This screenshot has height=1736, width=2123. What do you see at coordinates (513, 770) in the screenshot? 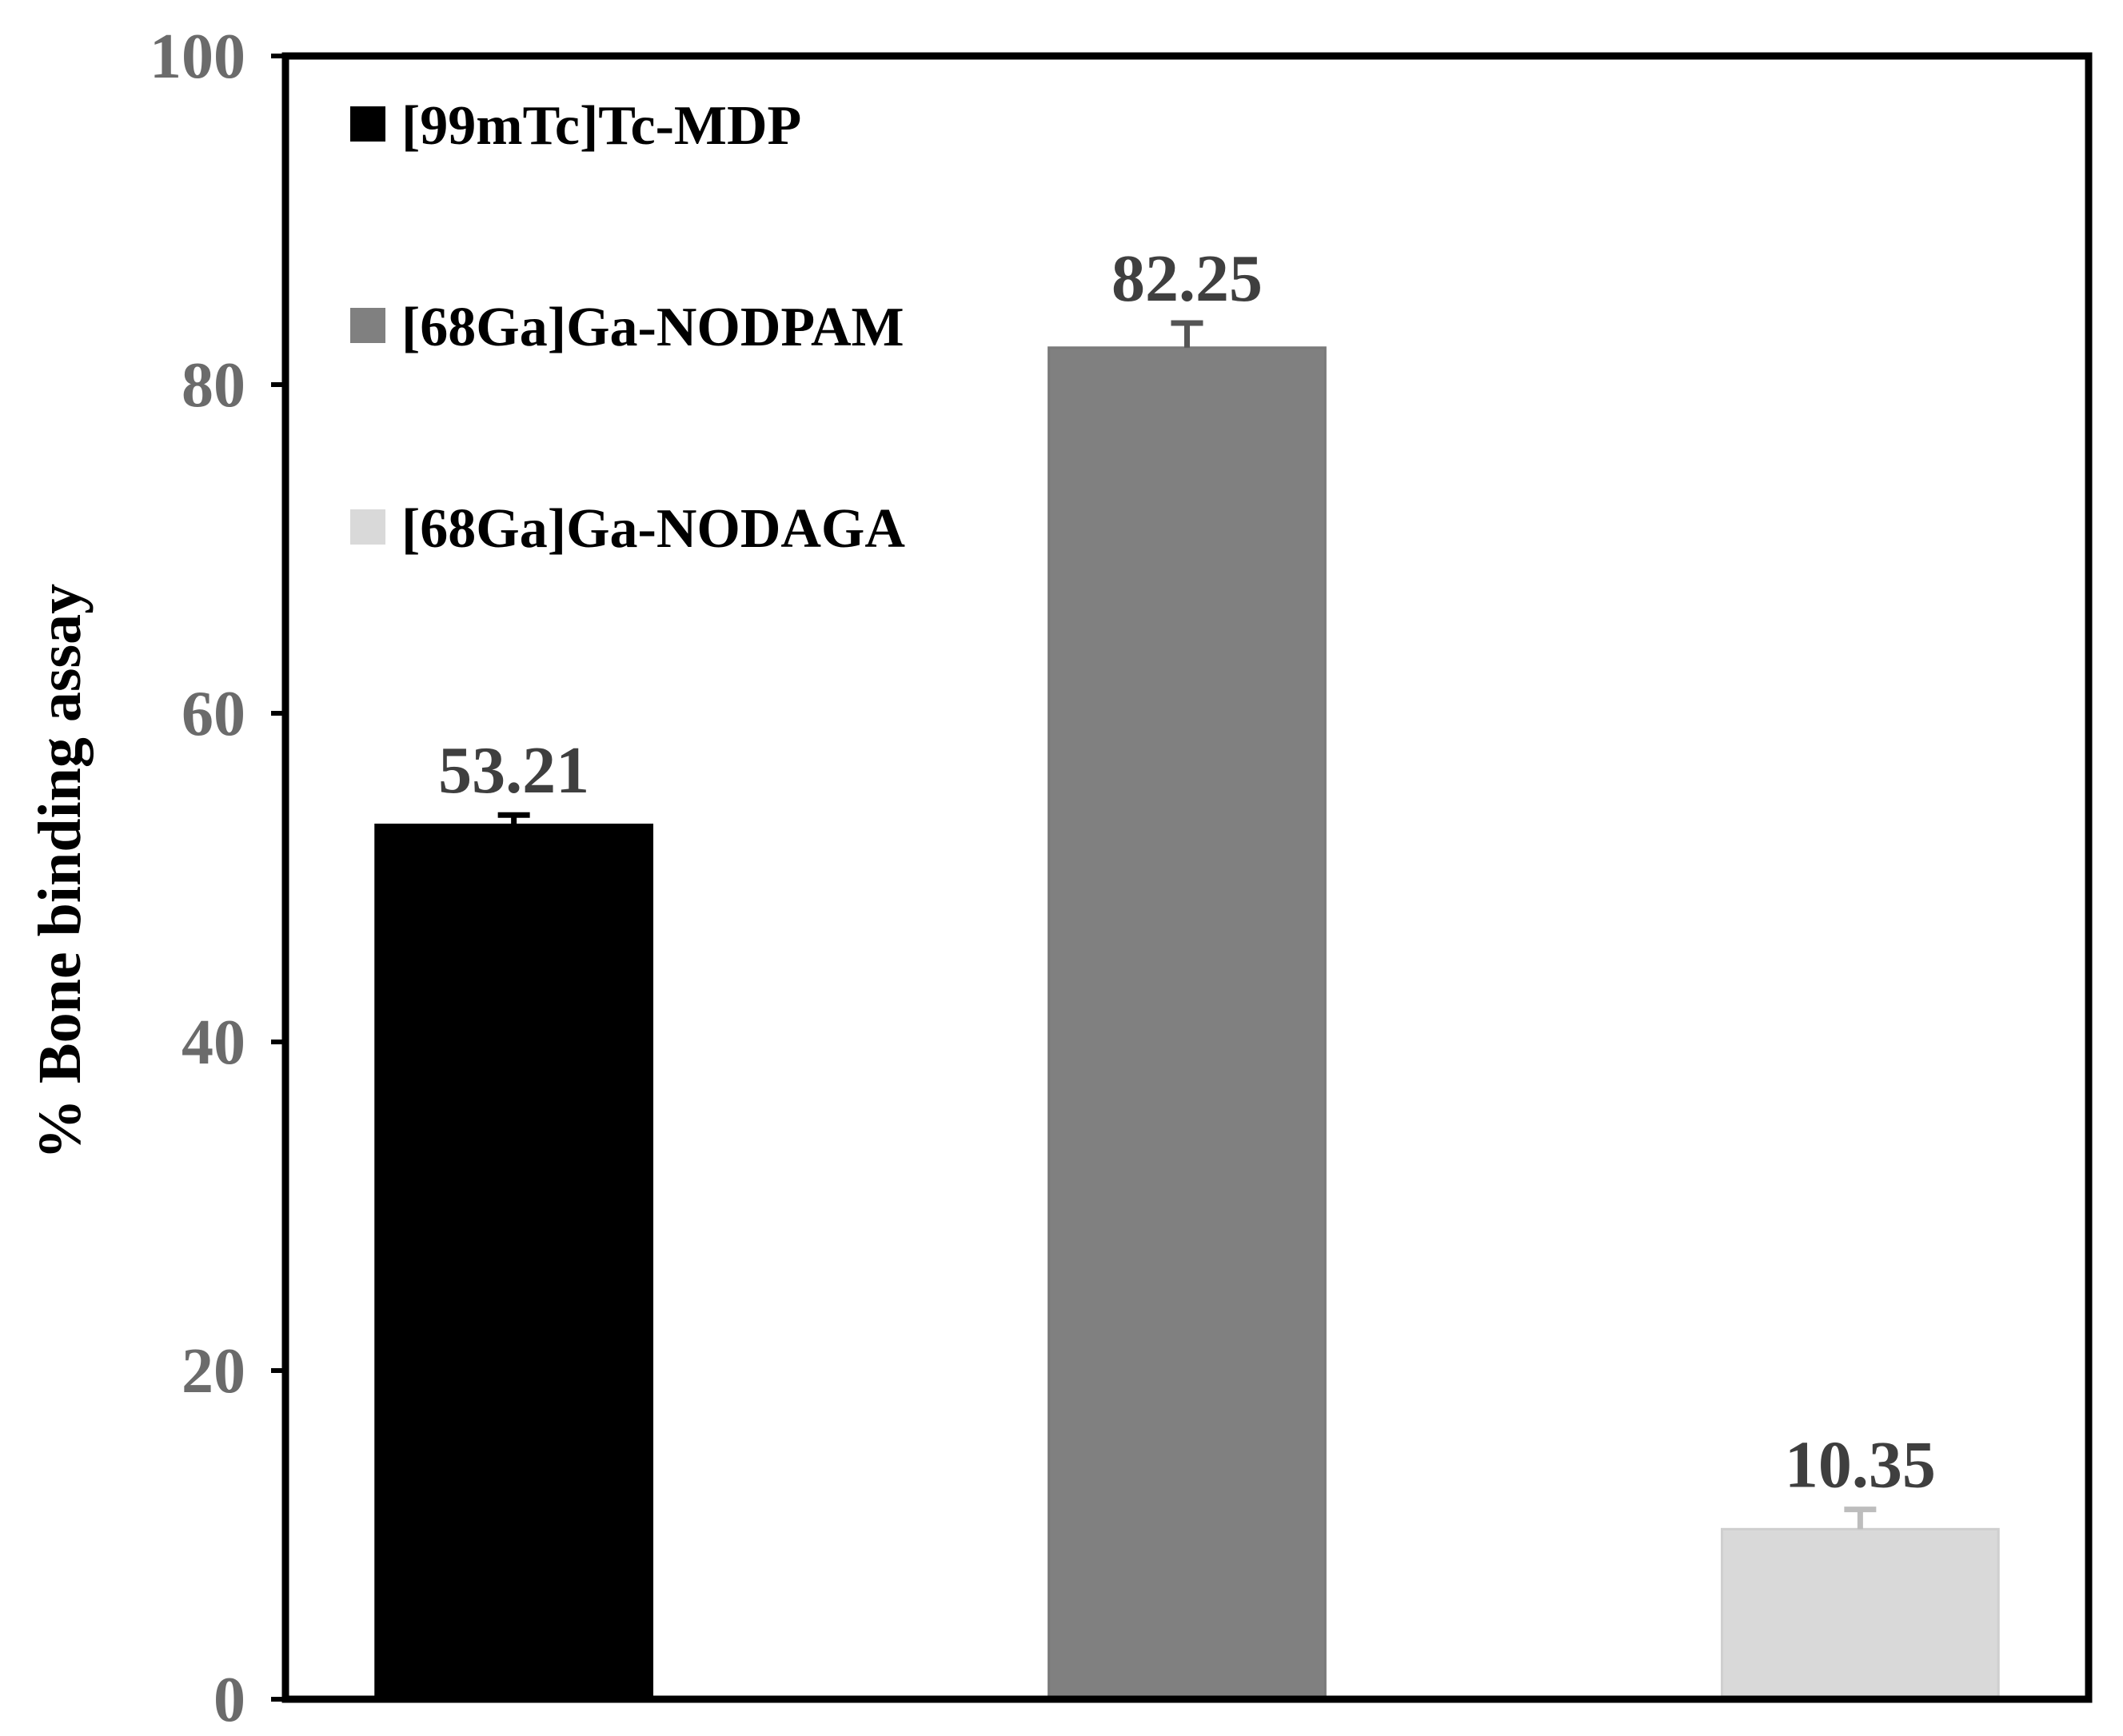
I see `data-label-1: 53.21` at bounding box center [513, 770].